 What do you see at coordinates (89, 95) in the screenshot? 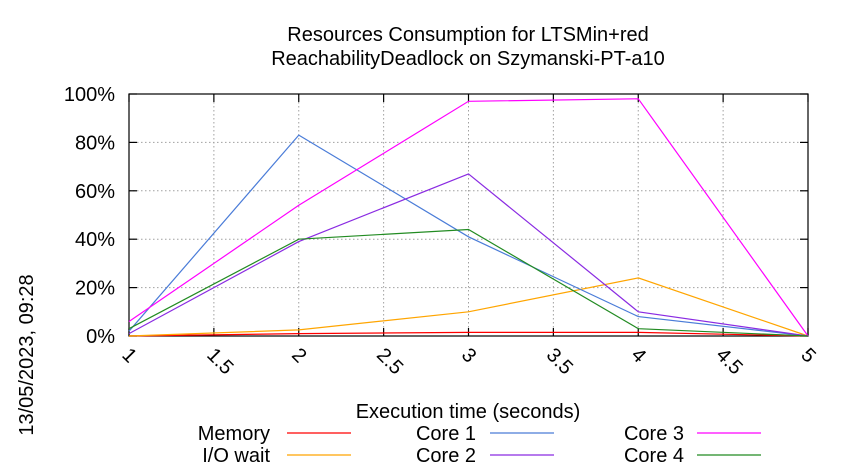
I see `y-tick-label: 100%` at bounding box center [89, 95].